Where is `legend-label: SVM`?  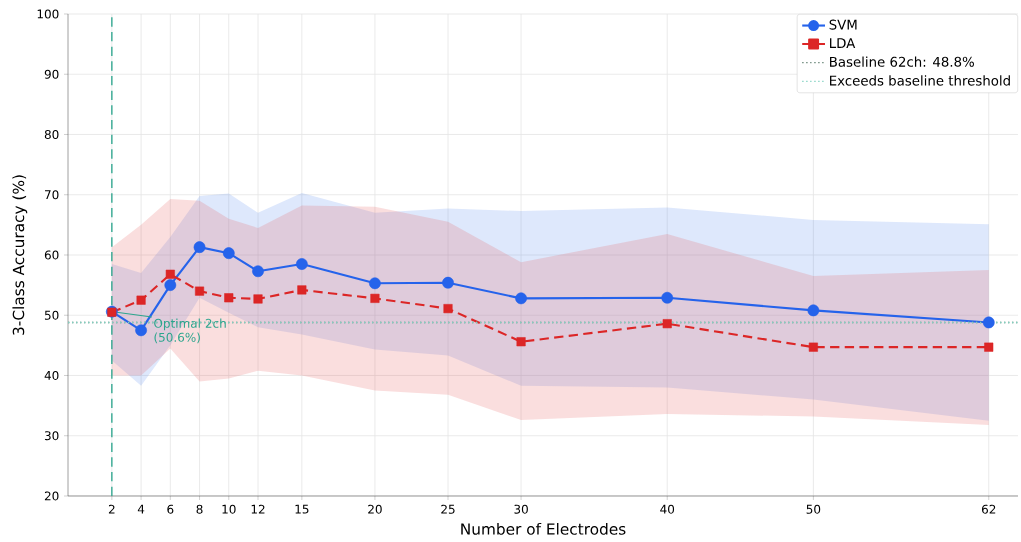
legend-label: SVM is located at coordinates (843, 24).